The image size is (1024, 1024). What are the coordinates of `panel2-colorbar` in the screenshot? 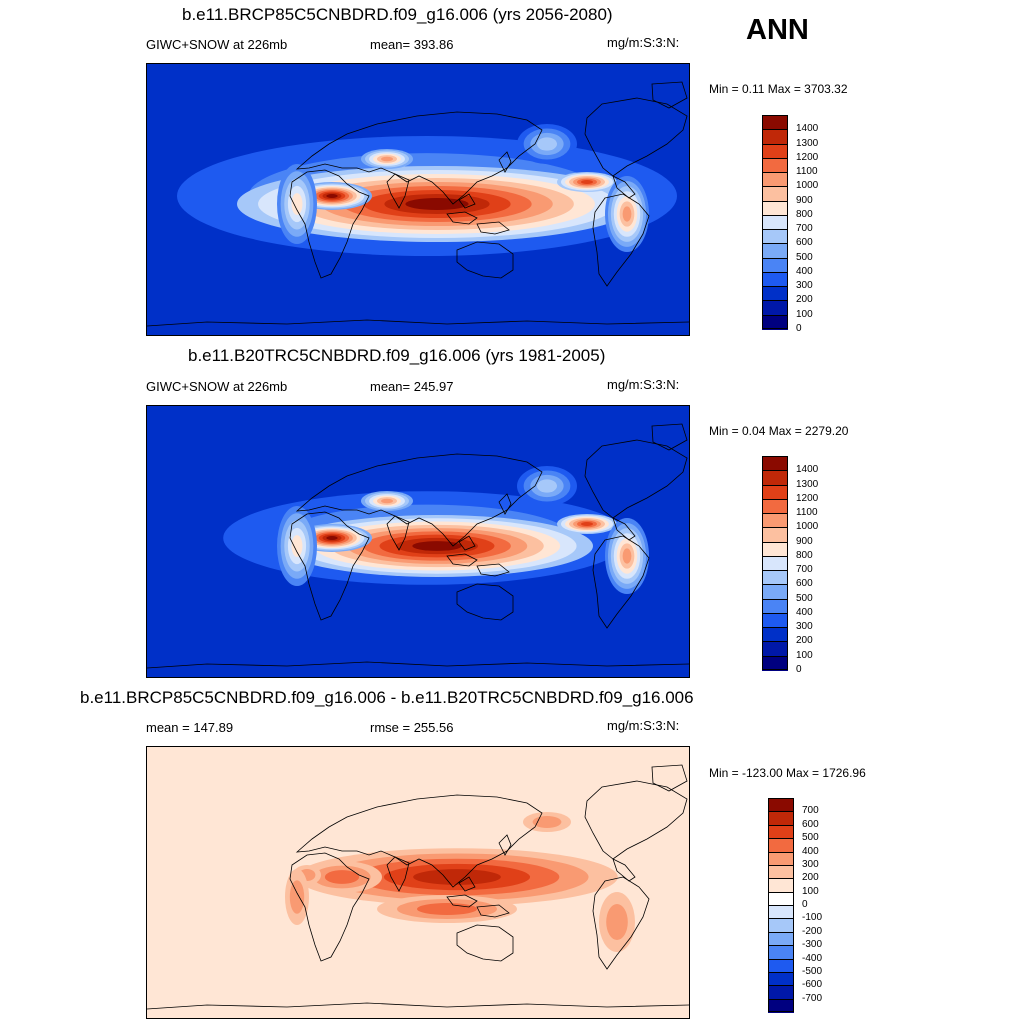 It's located at (775, 563).